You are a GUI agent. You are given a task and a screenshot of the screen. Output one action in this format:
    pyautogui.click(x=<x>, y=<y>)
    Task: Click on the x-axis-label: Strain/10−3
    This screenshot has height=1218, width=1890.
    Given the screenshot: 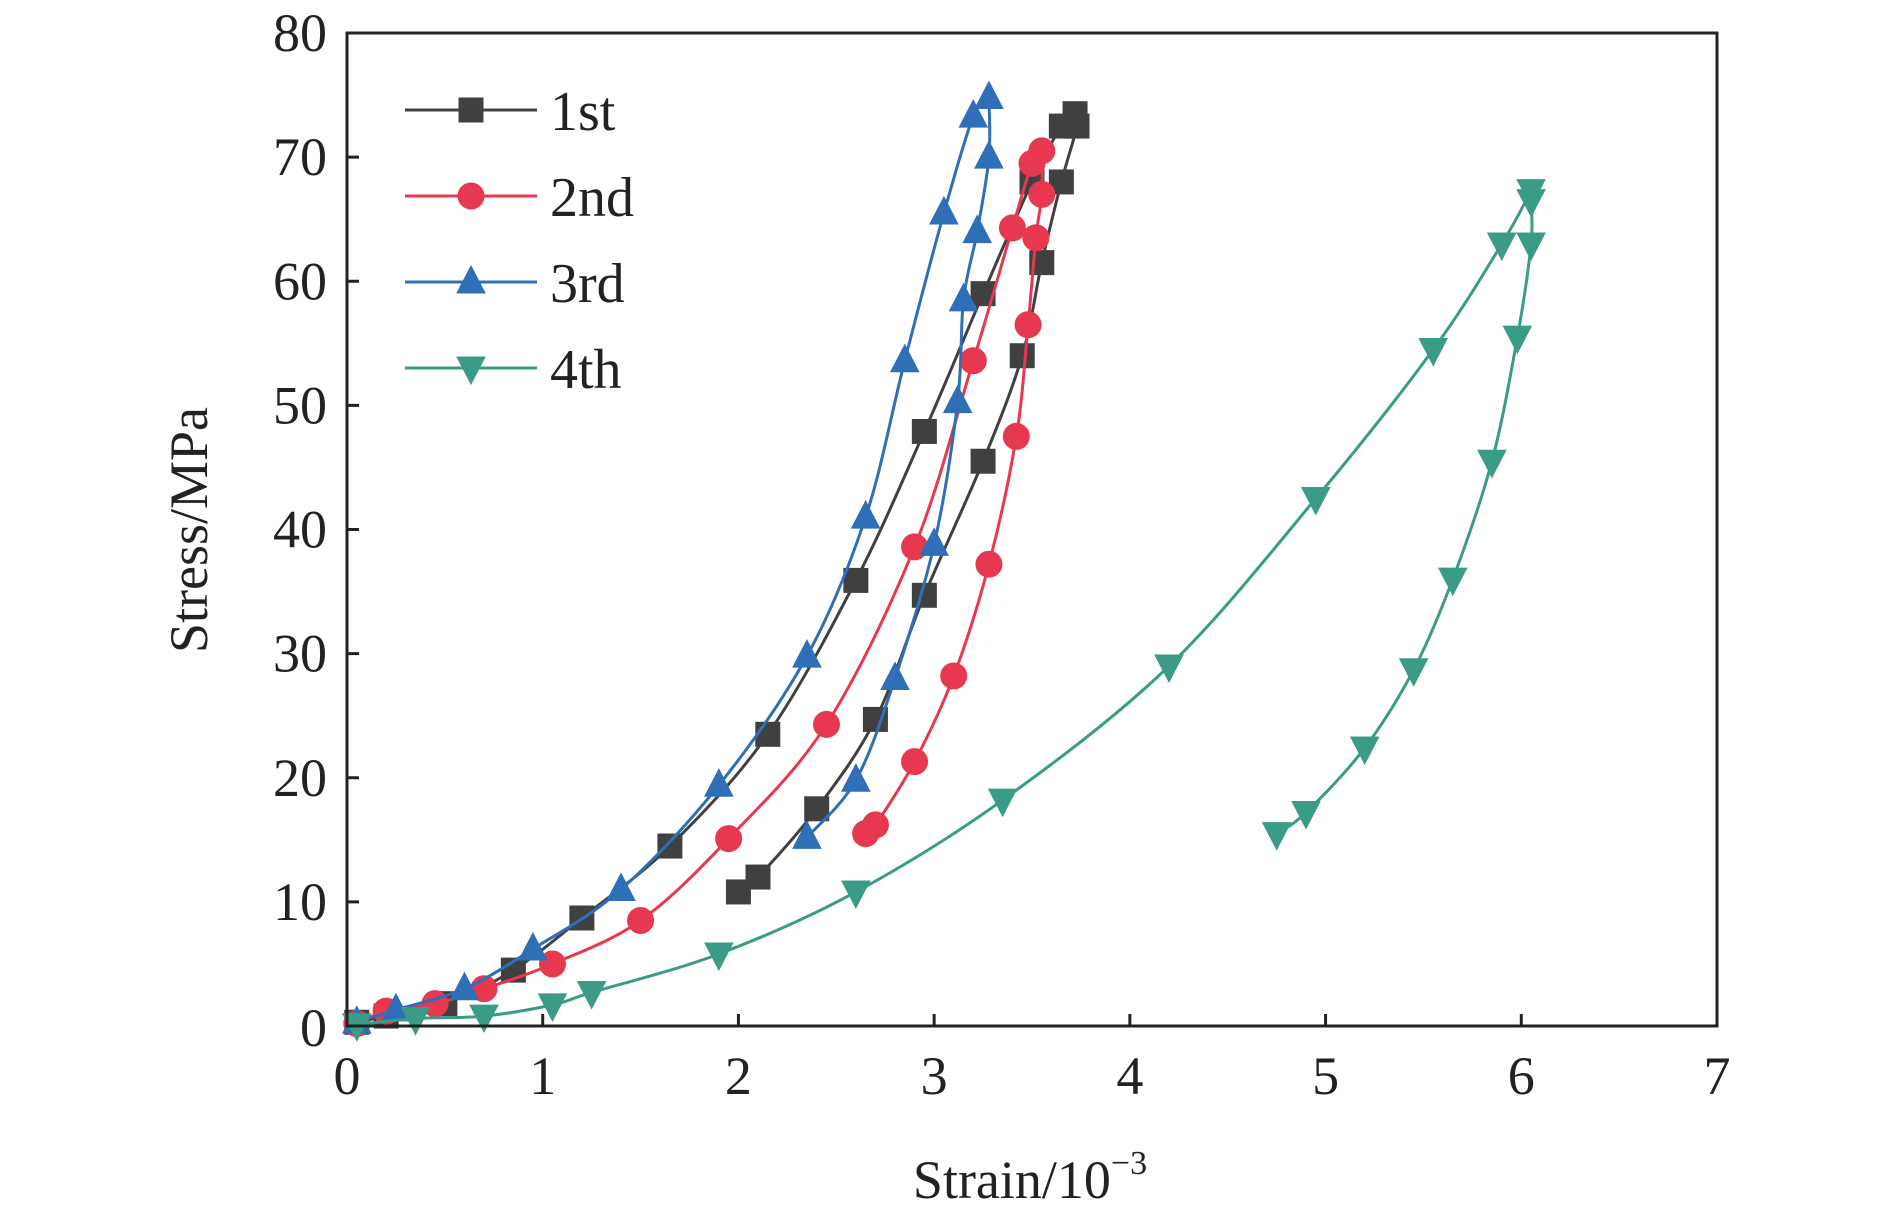 What is the action you would take?
    pyautogui.click(x=1030, y=1177)
    